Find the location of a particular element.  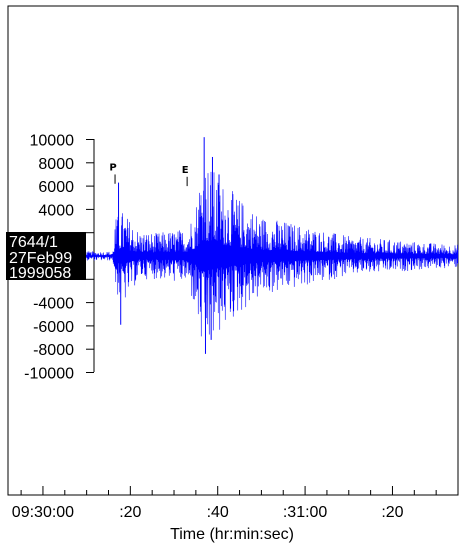

y-tick-label: -8000 is located at coordinates (53, 350).